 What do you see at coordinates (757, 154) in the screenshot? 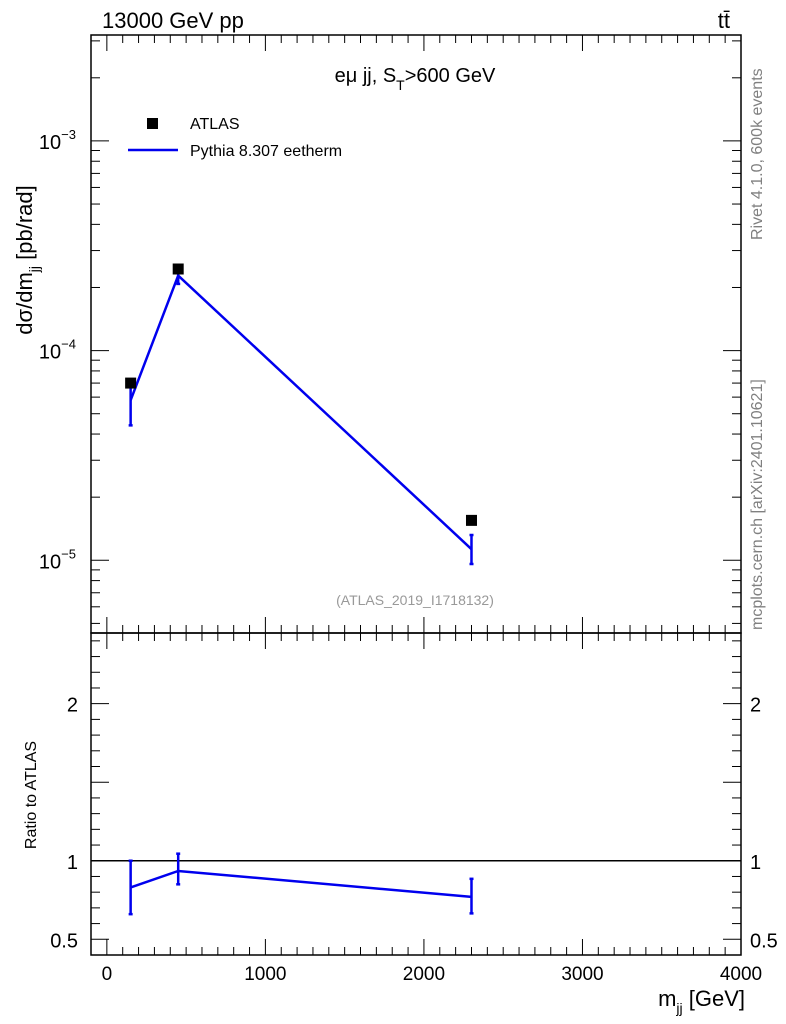
I see `rivet-version-label: Rivet 4.1.0, 600k events` at bounding box center [757, 154].